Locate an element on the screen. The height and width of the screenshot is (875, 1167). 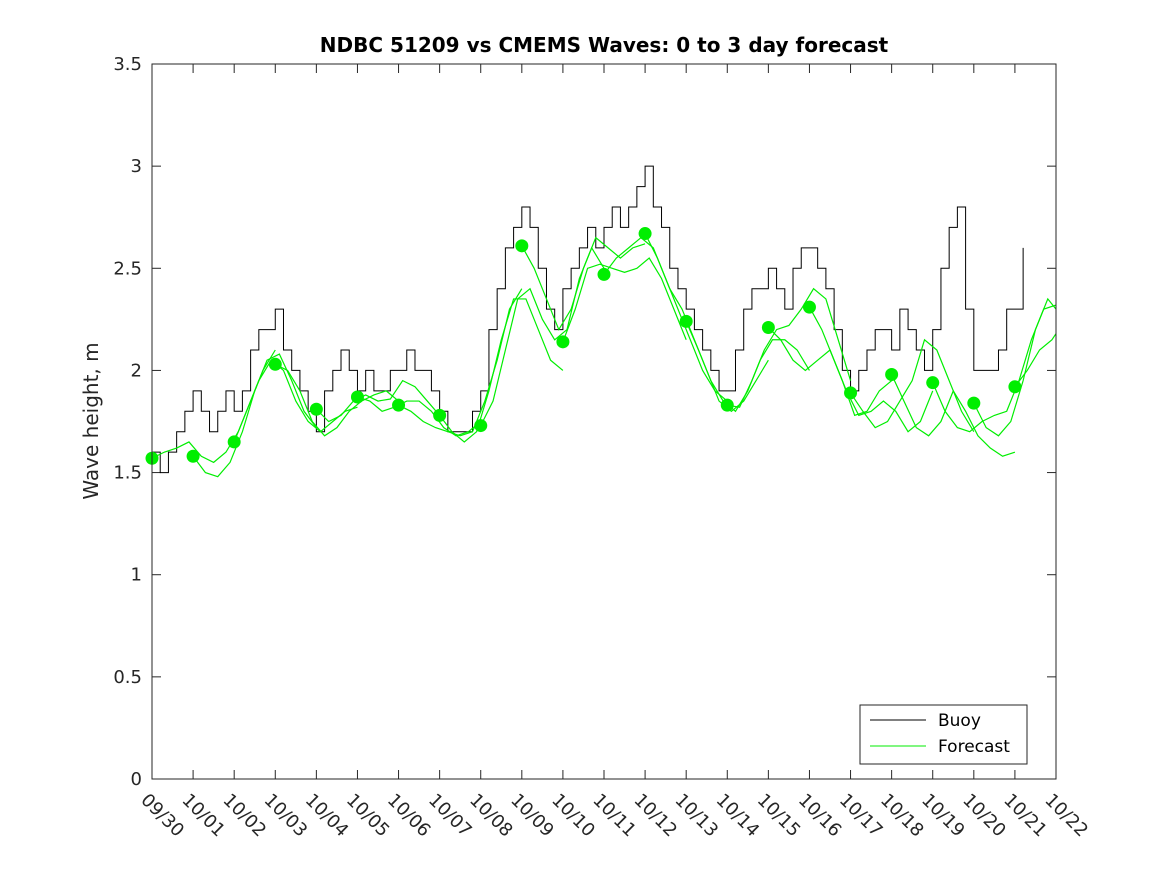
legend: Buoy Forecast is located at coordinates (943, 734).